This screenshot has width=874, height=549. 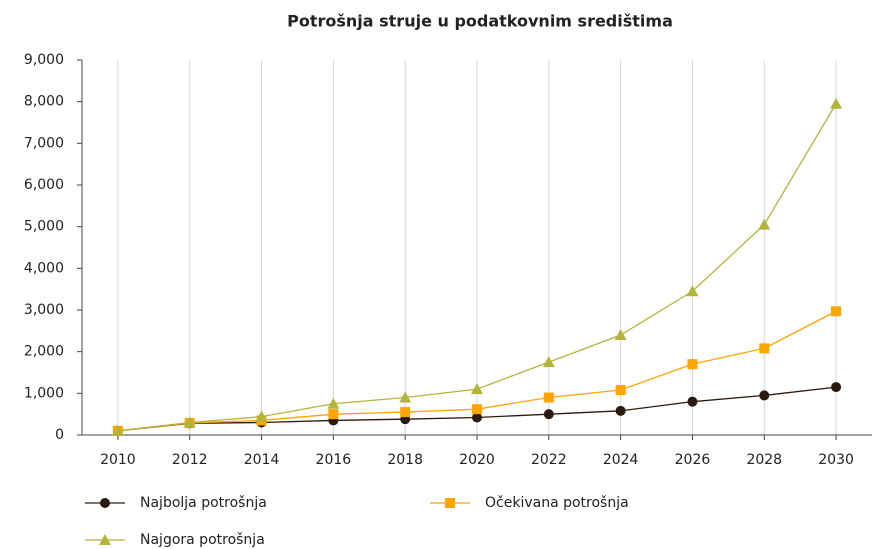 What do you see at coordinates (44, 310) in the screenshot?
I see `y-tick-label: 3,000` at bounding box center [44, 310].